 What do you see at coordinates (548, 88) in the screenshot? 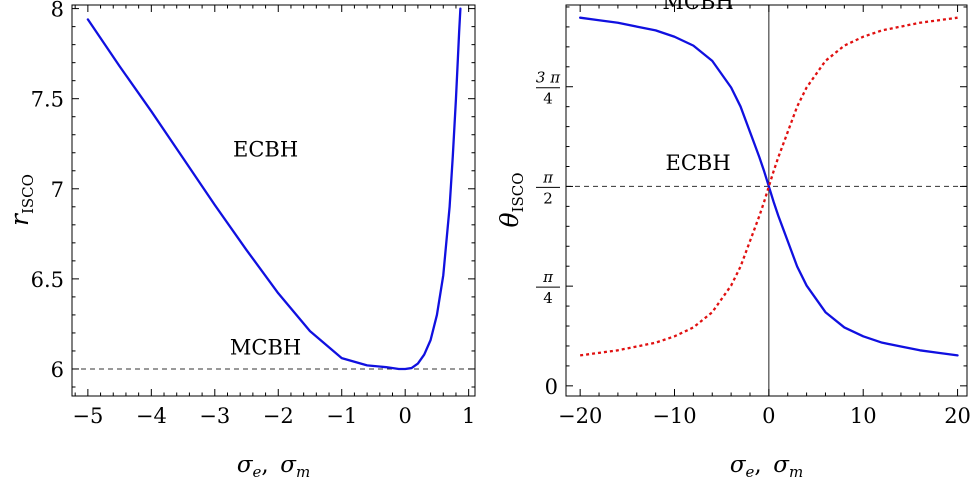
I see `y-tick-fraction-label: 3 π4` at bounding box center [548, 88].